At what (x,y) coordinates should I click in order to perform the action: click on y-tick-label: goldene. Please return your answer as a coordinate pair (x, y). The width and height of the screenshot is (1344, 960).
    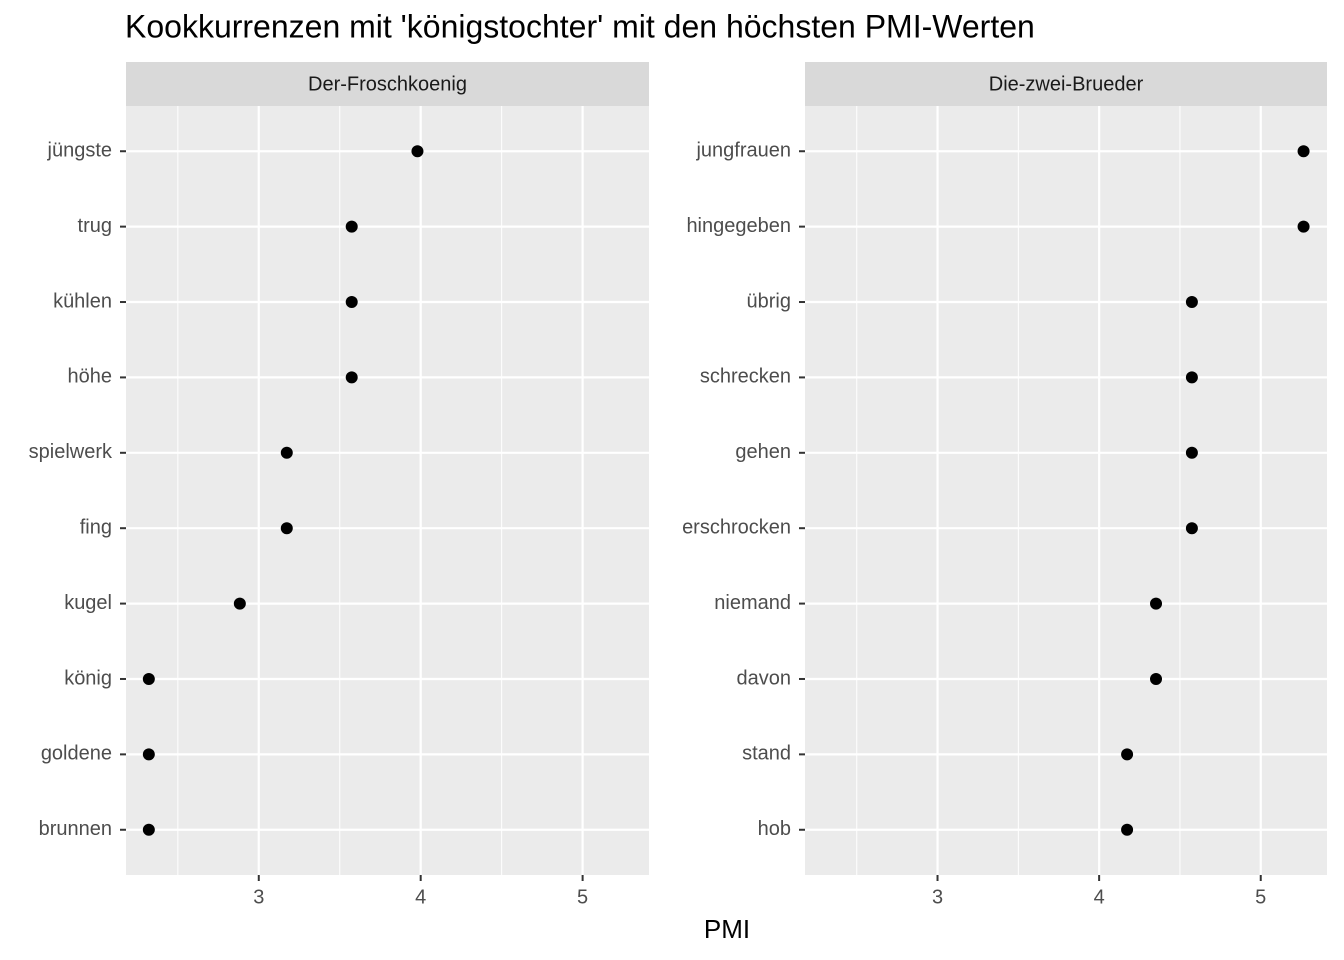
    Looking at the image, I should click on (76, 754).